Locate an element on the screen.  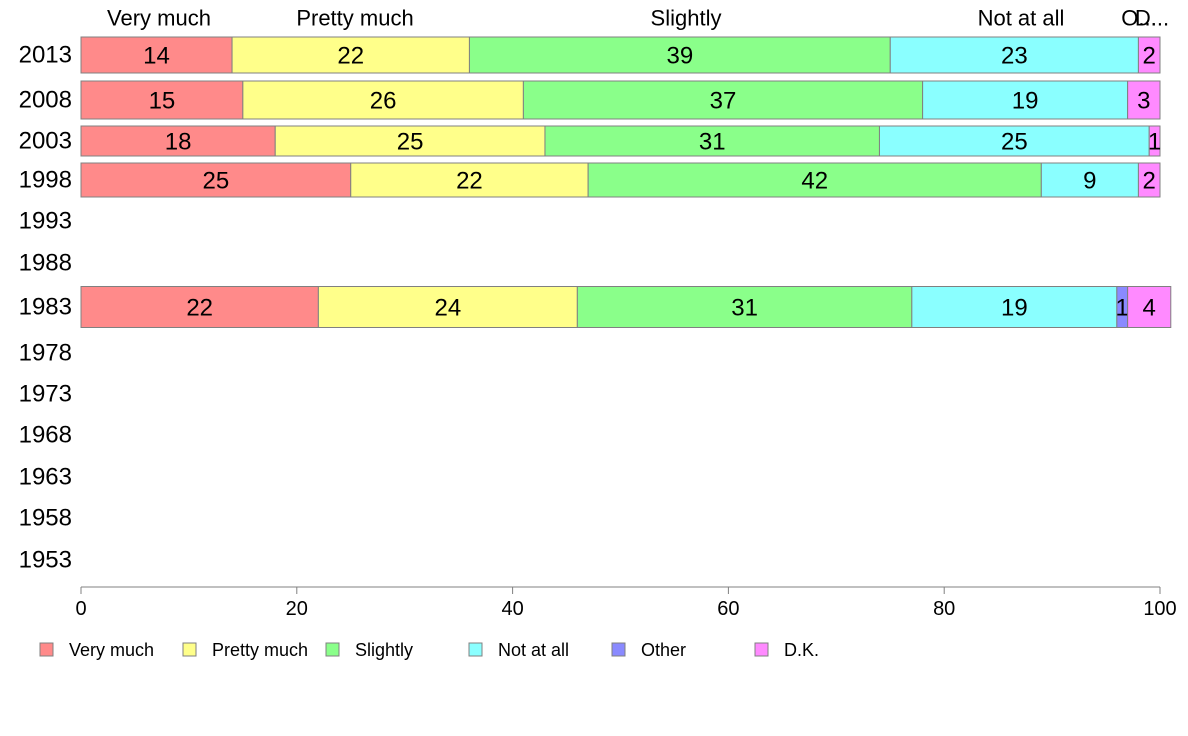
bar-2008-very-much is located at coordinates (162, 100).